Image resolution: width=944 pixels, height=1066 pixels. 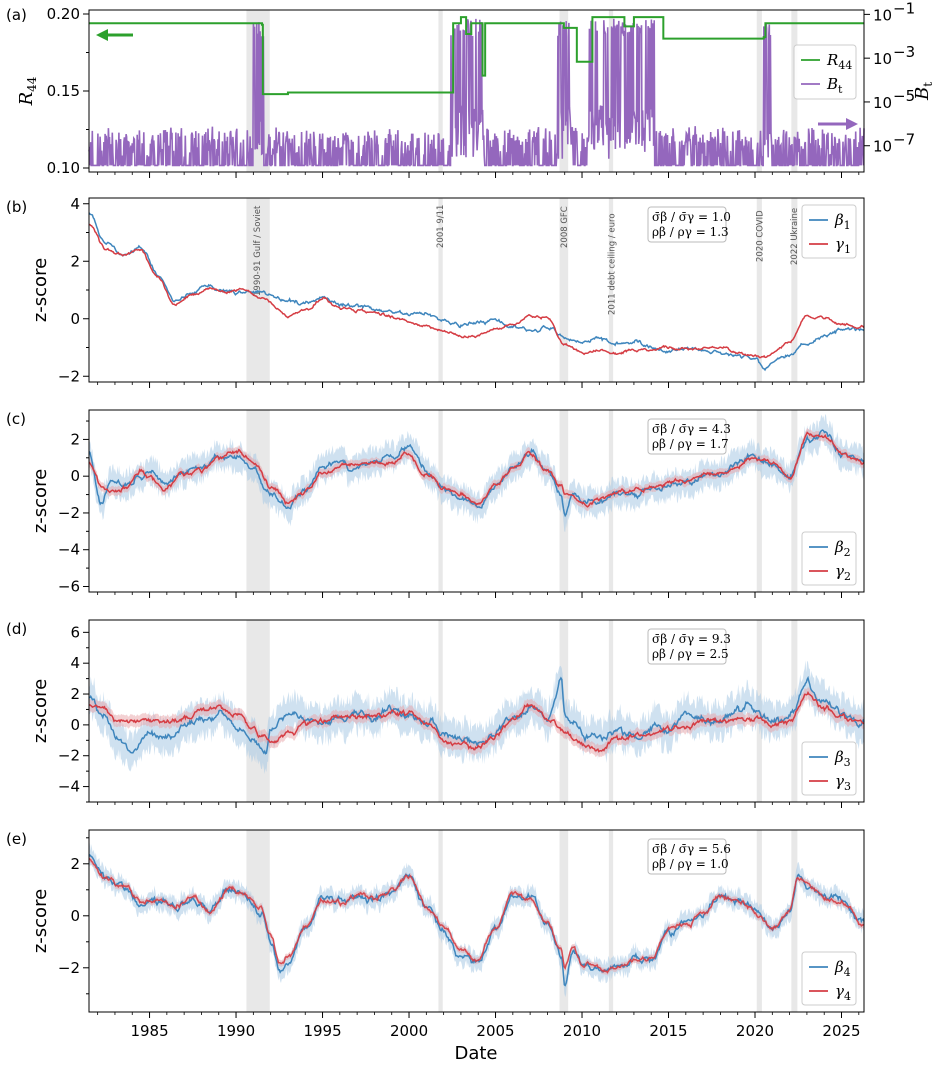 What do you see at coordinates (258, 250) in the screenshot?
I see `event-label: 1990-91 Gulf / Soviet` at bounding box center [258, 250].